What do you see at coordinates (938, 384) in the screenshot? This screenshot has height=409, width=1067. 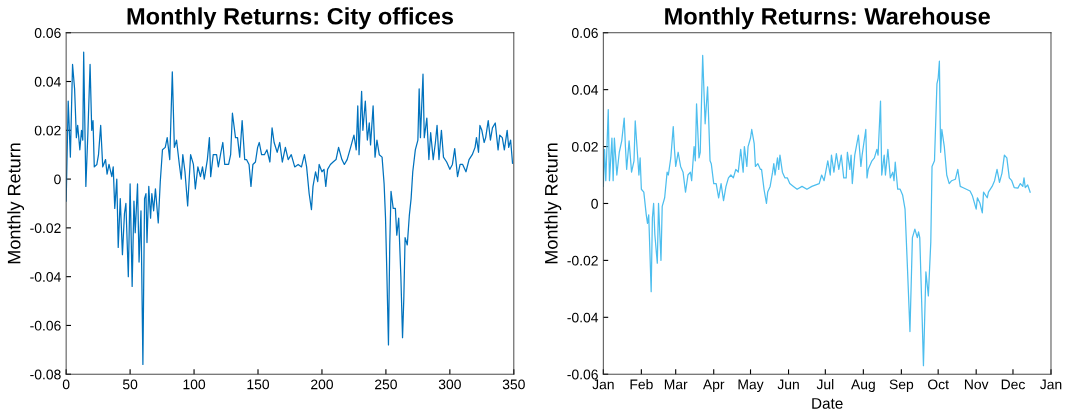 I see `x-tick-label: Oct` at bounding box center [938, 384].